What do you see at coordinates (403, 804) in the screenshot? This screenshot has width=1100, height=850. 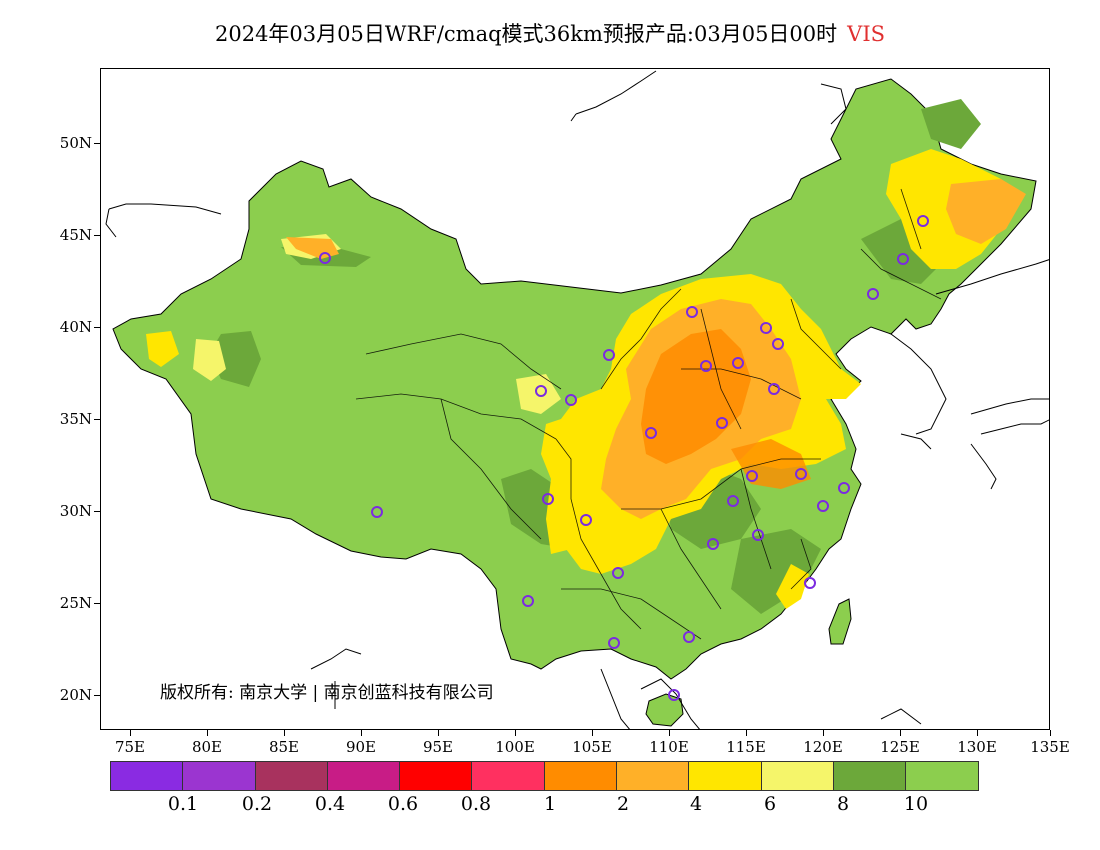 I see `legend-label: 0.6` at bounding box center [403, 804].